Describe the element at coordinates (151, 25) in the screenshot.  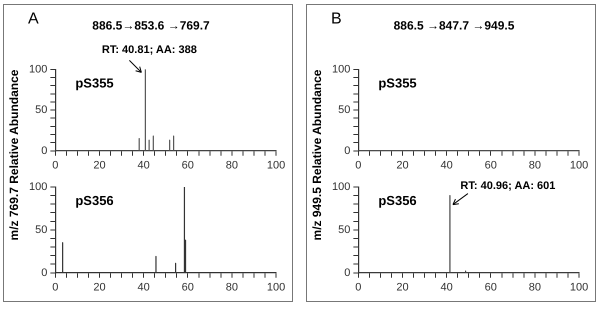
I see `chart-title: 886.5→853.6 →769.7` at that location.